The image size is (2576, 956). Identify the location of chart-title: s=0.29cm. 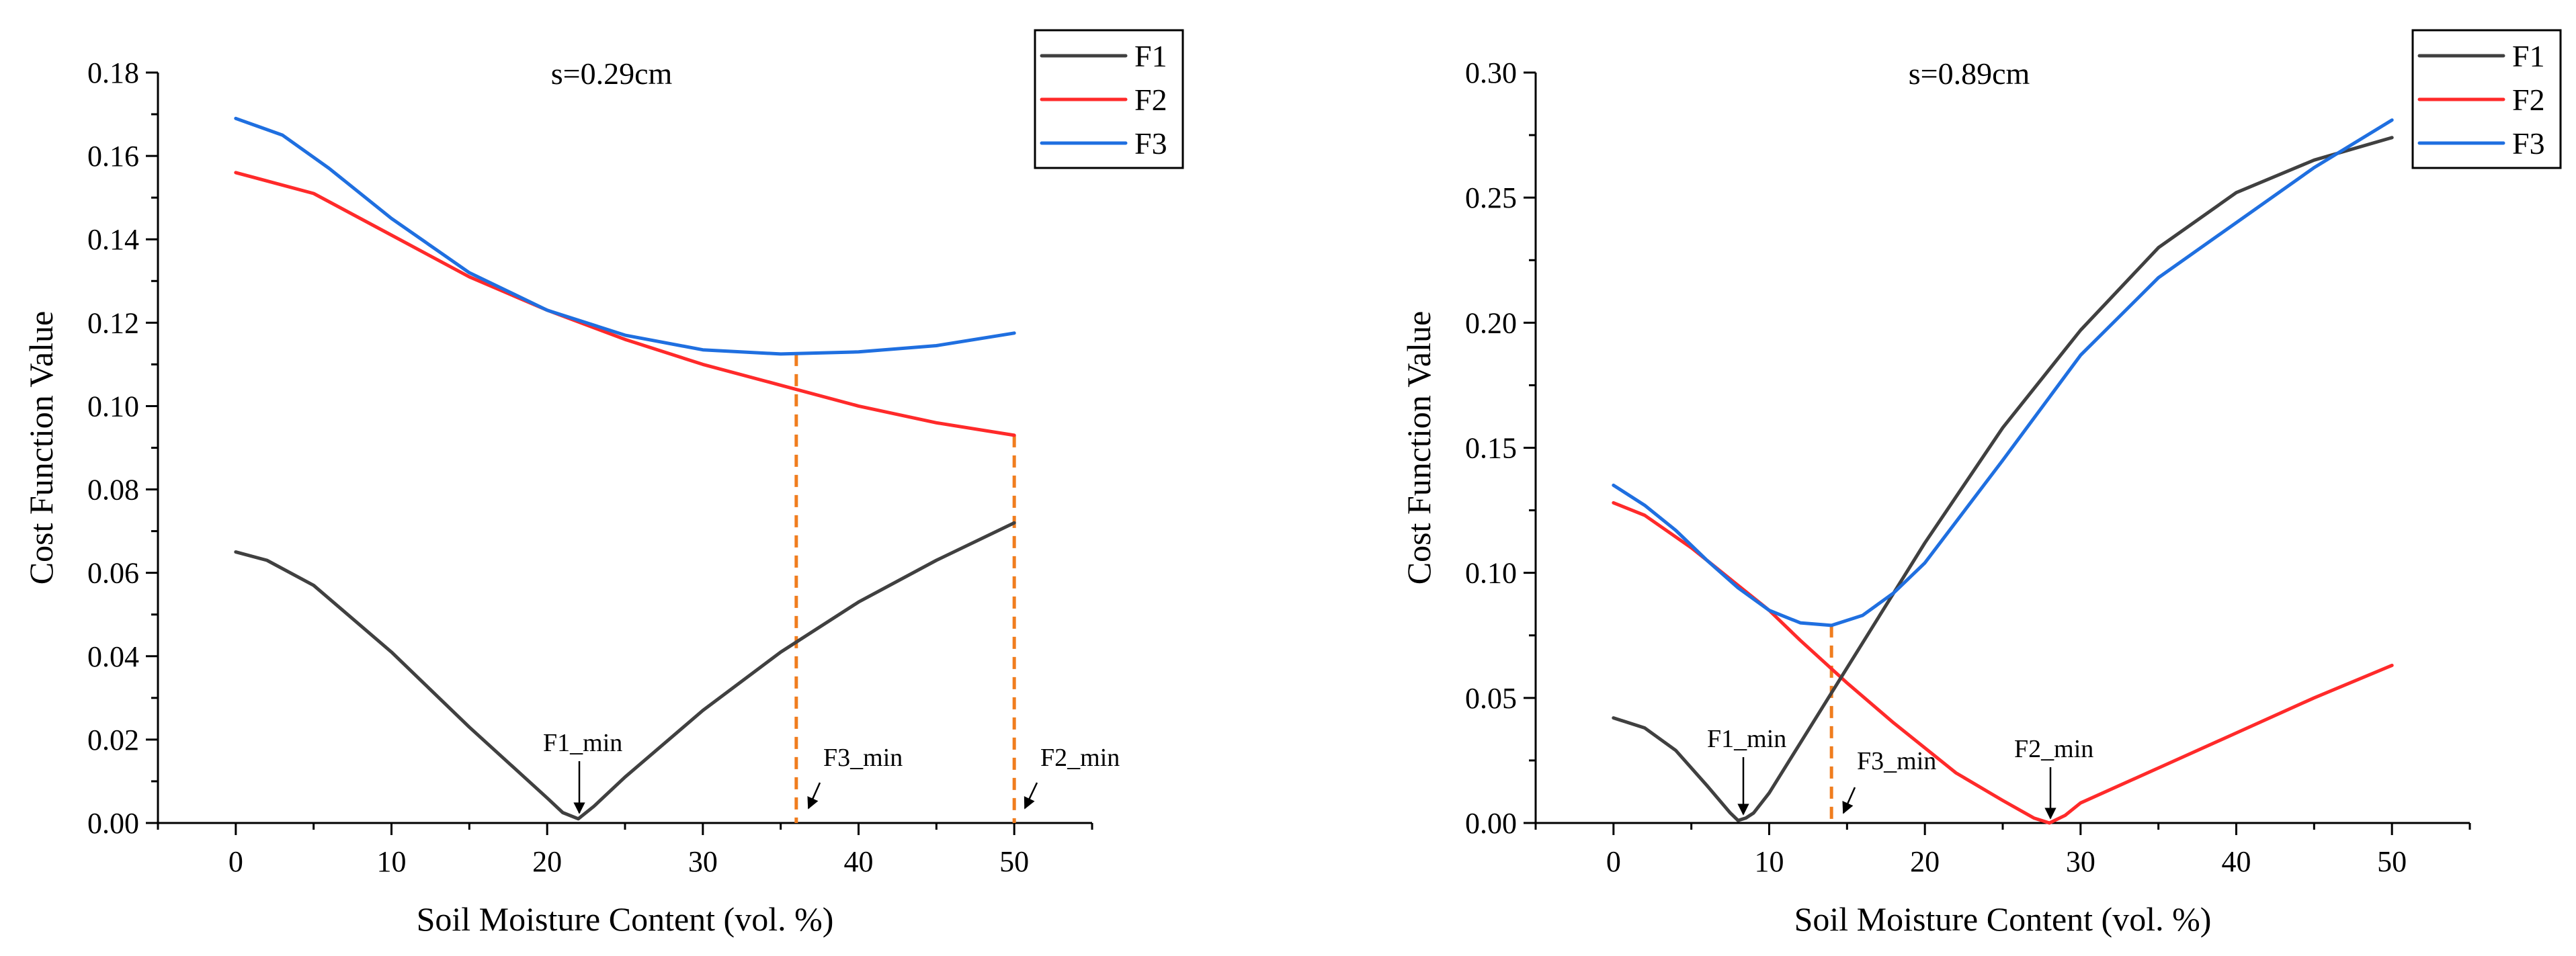
(612, 73).